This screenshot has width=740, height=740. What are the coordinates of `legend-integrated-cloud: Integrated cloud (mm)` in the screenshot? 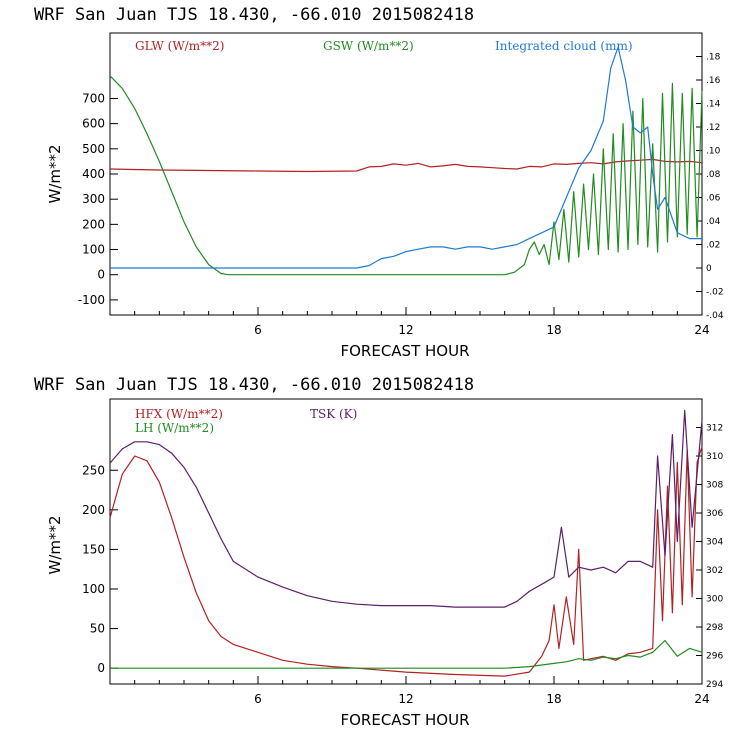 It's located at (564, 46).